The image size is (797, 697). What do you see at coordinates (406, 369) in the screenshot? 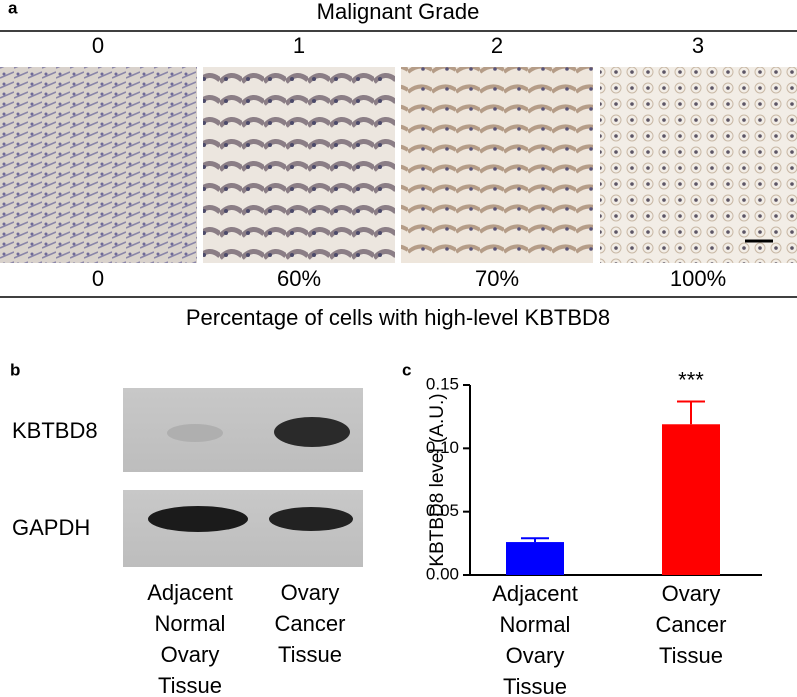
I see `panel-label: c` at bounding box center [406, 369].